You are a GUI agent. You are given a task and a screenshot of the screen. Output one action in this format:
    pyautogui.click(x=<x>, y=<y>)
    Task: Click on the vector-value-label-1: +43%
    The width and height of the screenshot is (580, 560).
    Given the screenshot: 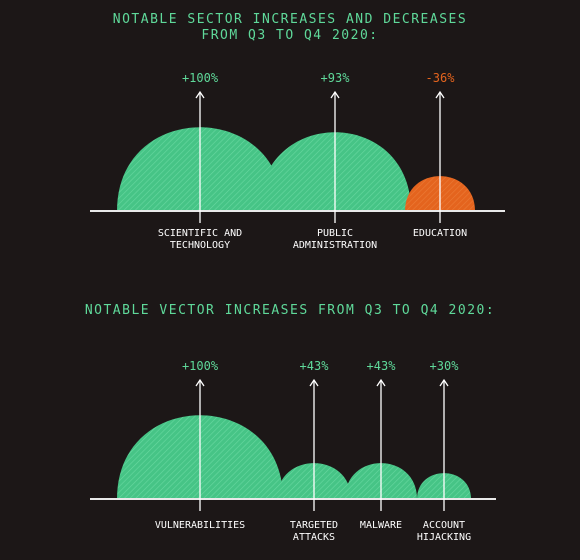 What is the action you would take?
    pyautogui.click(x=315, y=366)
    